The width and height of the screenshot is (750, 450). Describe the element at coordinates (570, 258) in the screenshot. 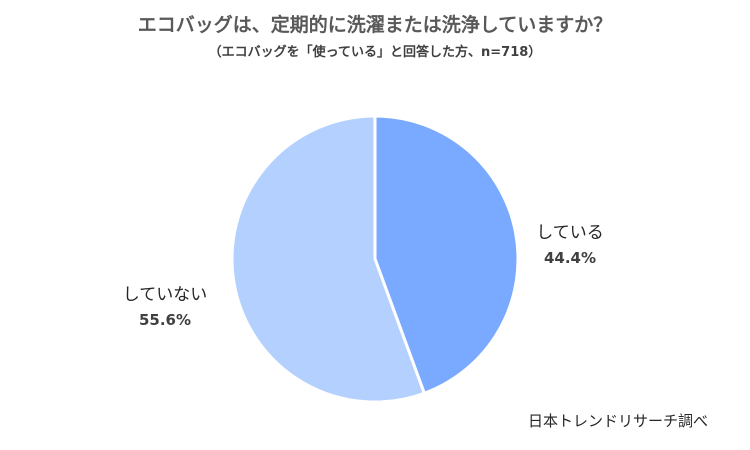

I see `slice-value-yes: 44.4%` at that location.